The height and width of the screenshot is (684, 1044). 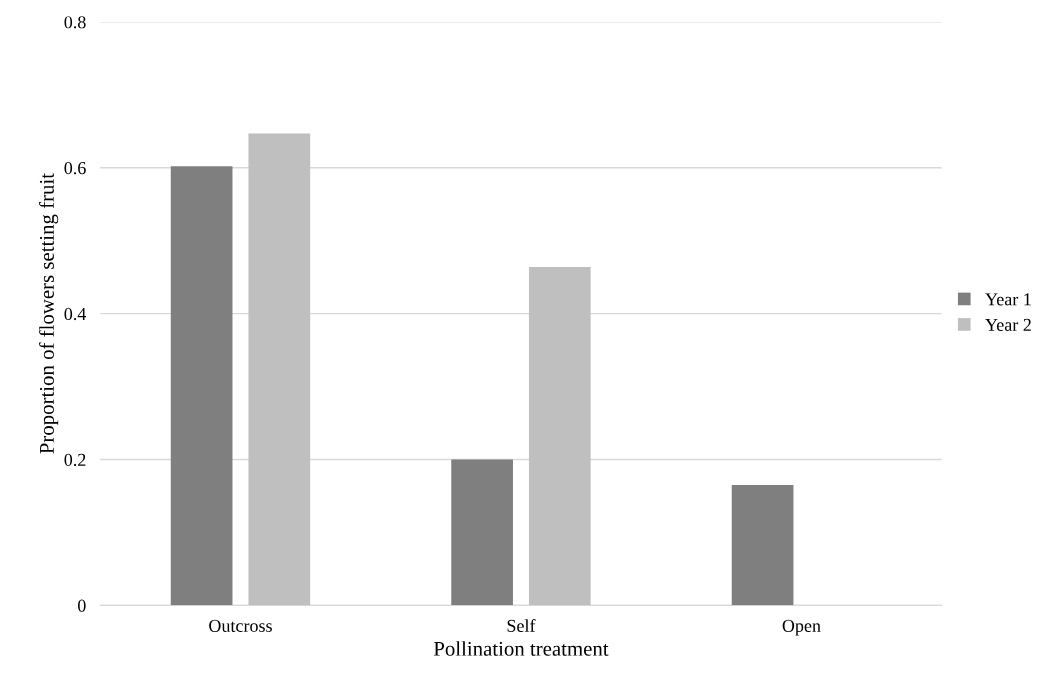 What do you see at coordinates (75, 314) in the screenshot?
I see `y-tick-label: 0.4` at bounding box center [75, 314].